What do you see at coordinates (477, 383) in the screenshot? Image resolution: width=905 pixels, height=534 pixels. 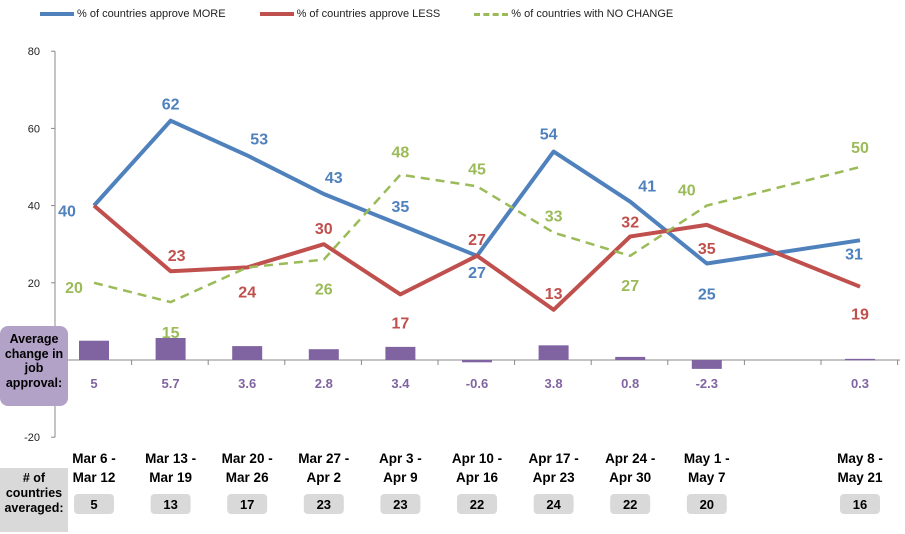 I see `avg-change-label-value: -0.6` at bounding box center [477, 383].